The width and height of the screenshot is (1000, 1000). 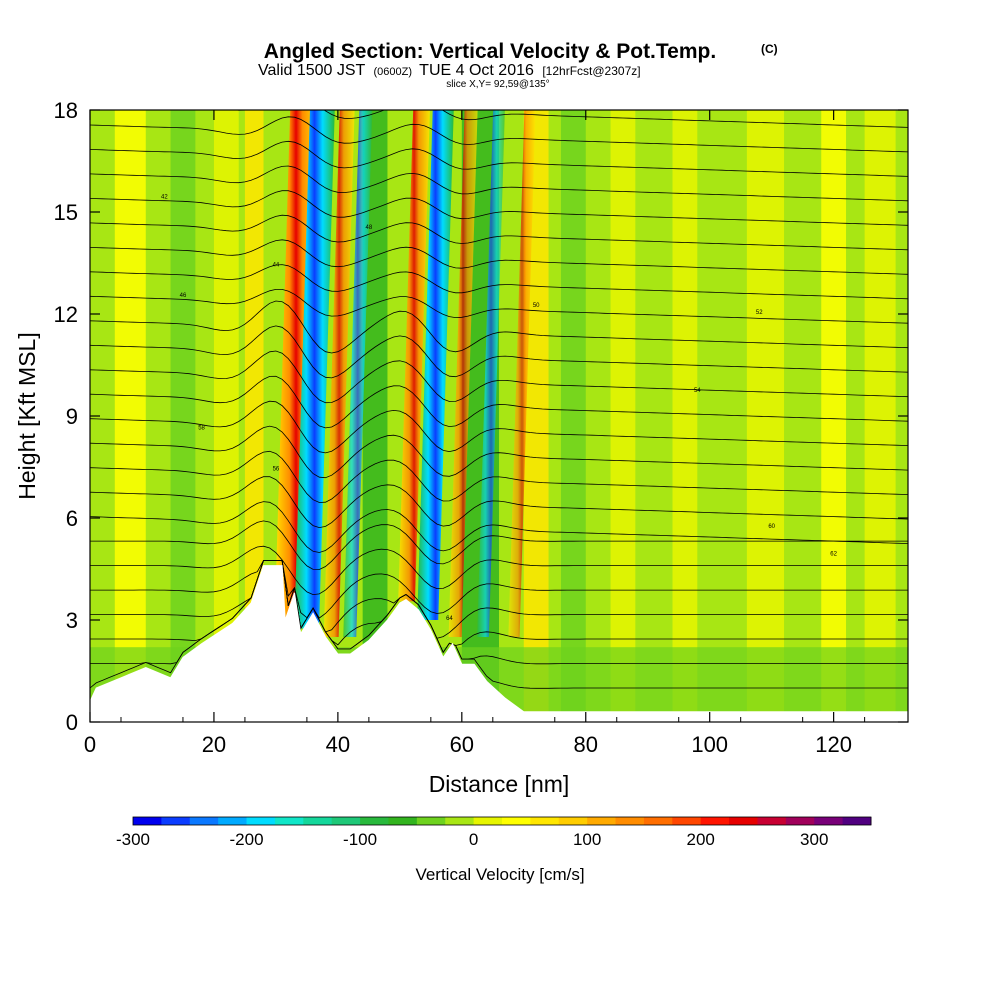 What do you see at coordinates (392, 72) in the screenshot?
I see `subtitle-zulu: (0600Z)` at bounding box center [392, 72].